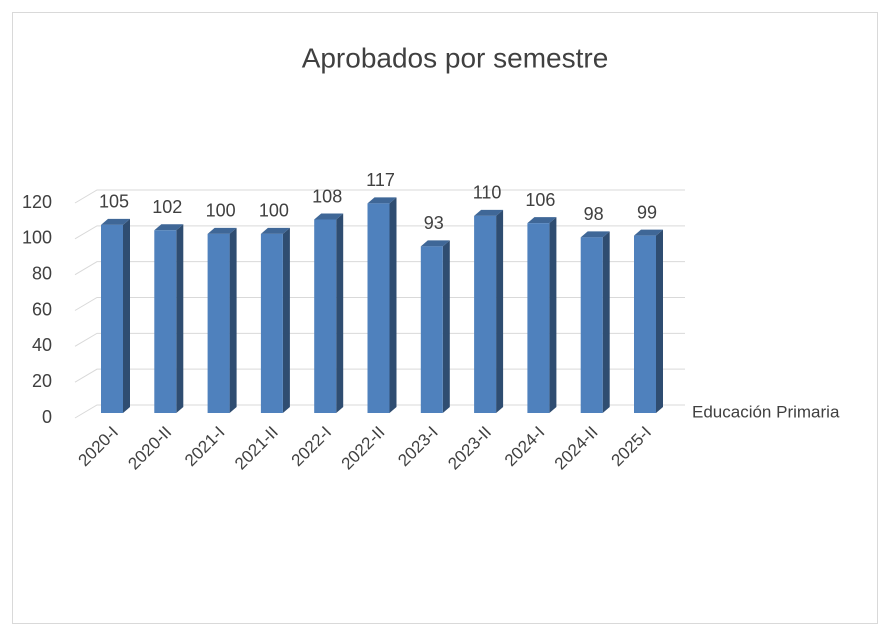 The image size is (890, 636). What do you see at coordinates (766, 411) in the screenshot?
I see `legend-label: Educación Primaria` at bounding box center [766, 411].